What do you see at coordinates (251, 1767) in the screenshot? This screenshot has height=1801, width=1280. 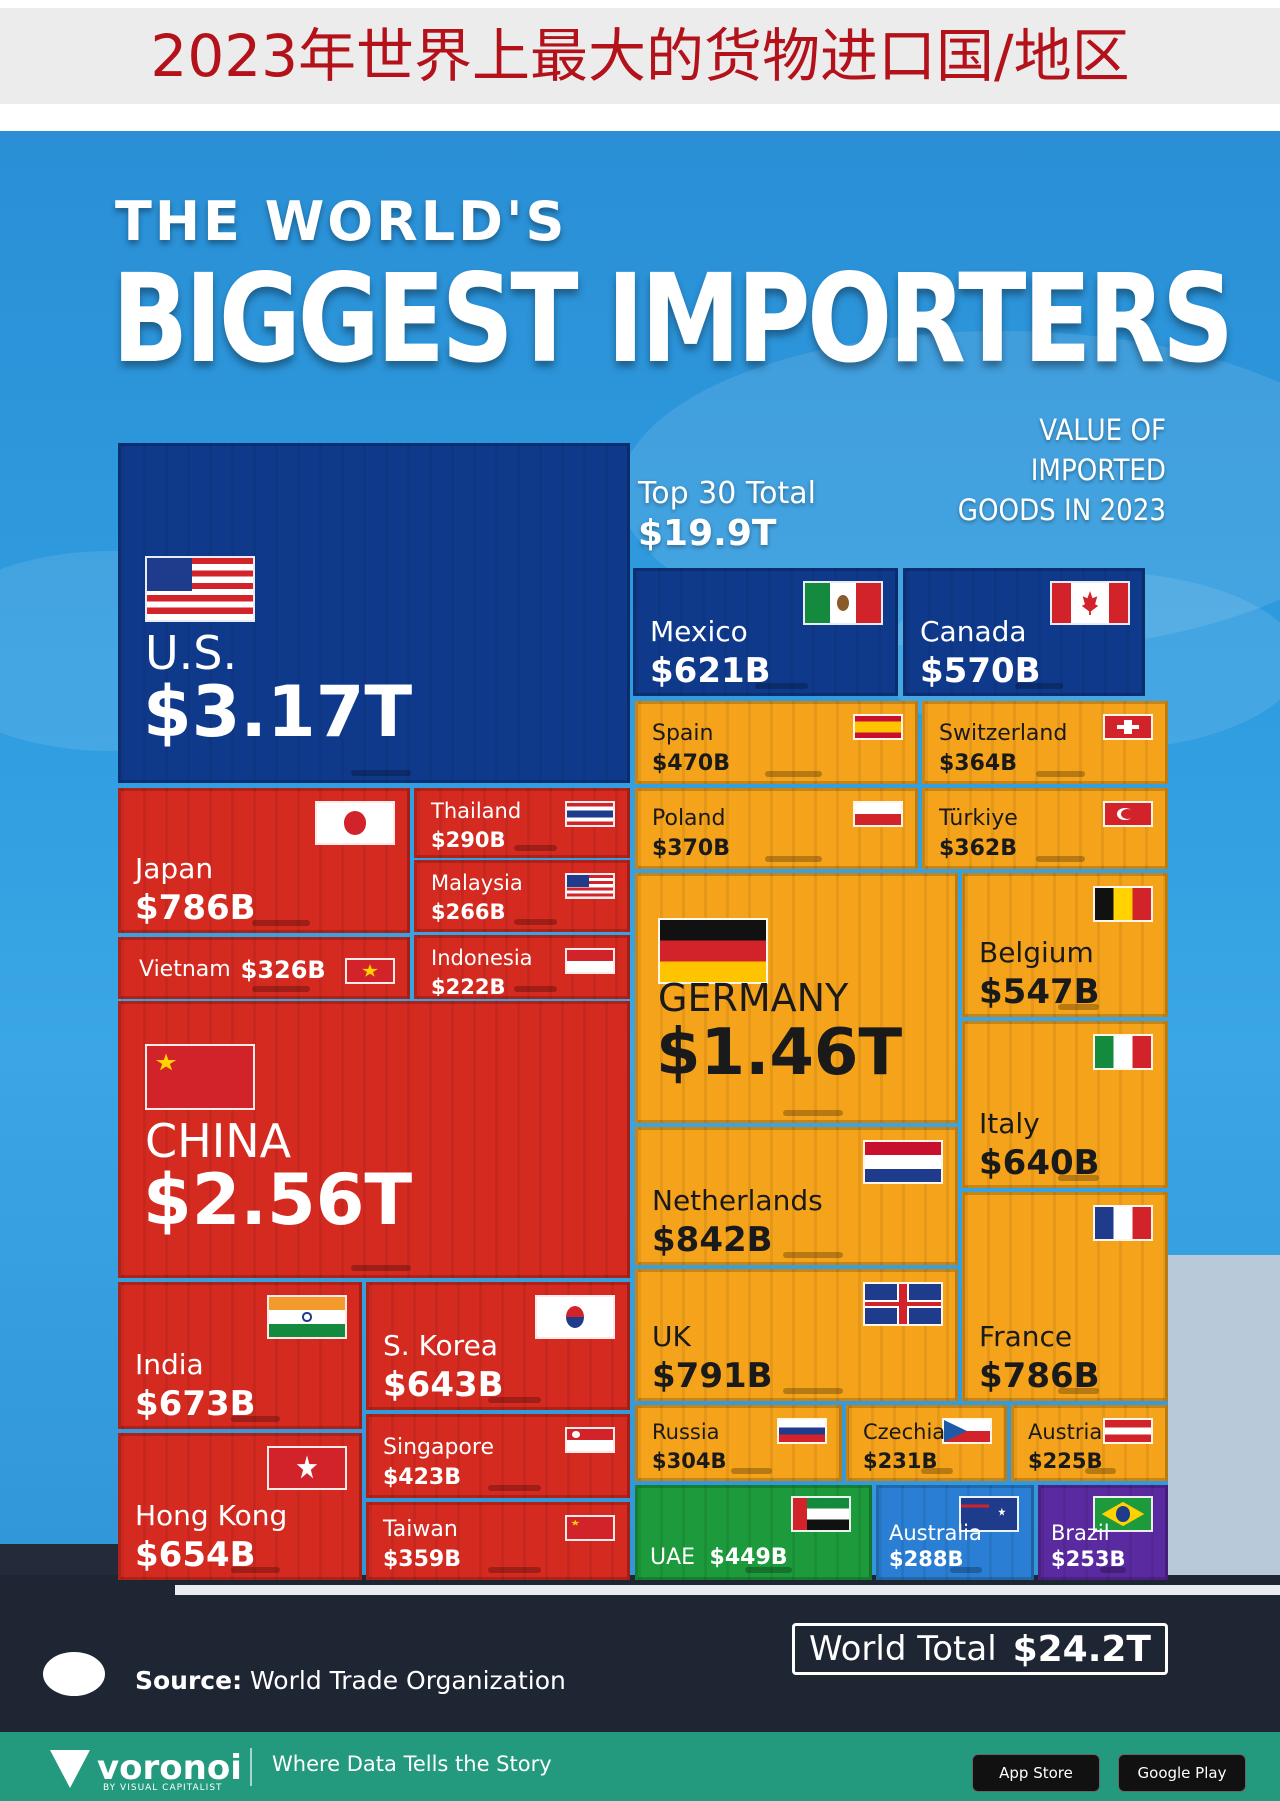 I see `footer-divider` at bounding box center [251, 1767].